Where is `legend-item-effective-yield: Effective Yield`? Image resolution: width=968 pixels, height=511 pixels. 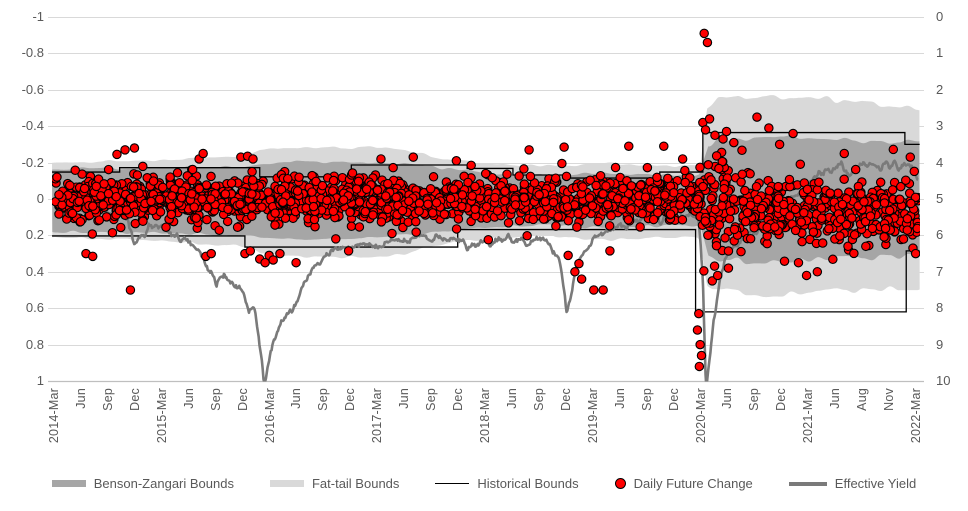 legend-item-effective-yield: Effective Yield is located at coordinates (852, 483).